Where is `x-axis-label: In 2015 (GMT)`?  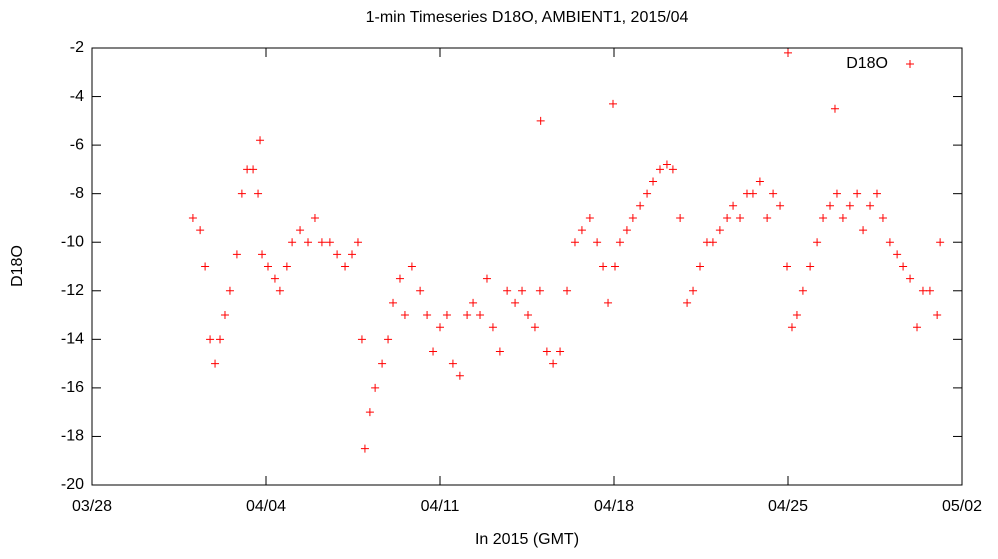 x-axis-label: In 2015 (GMT) is located at coordinates (527, 539).